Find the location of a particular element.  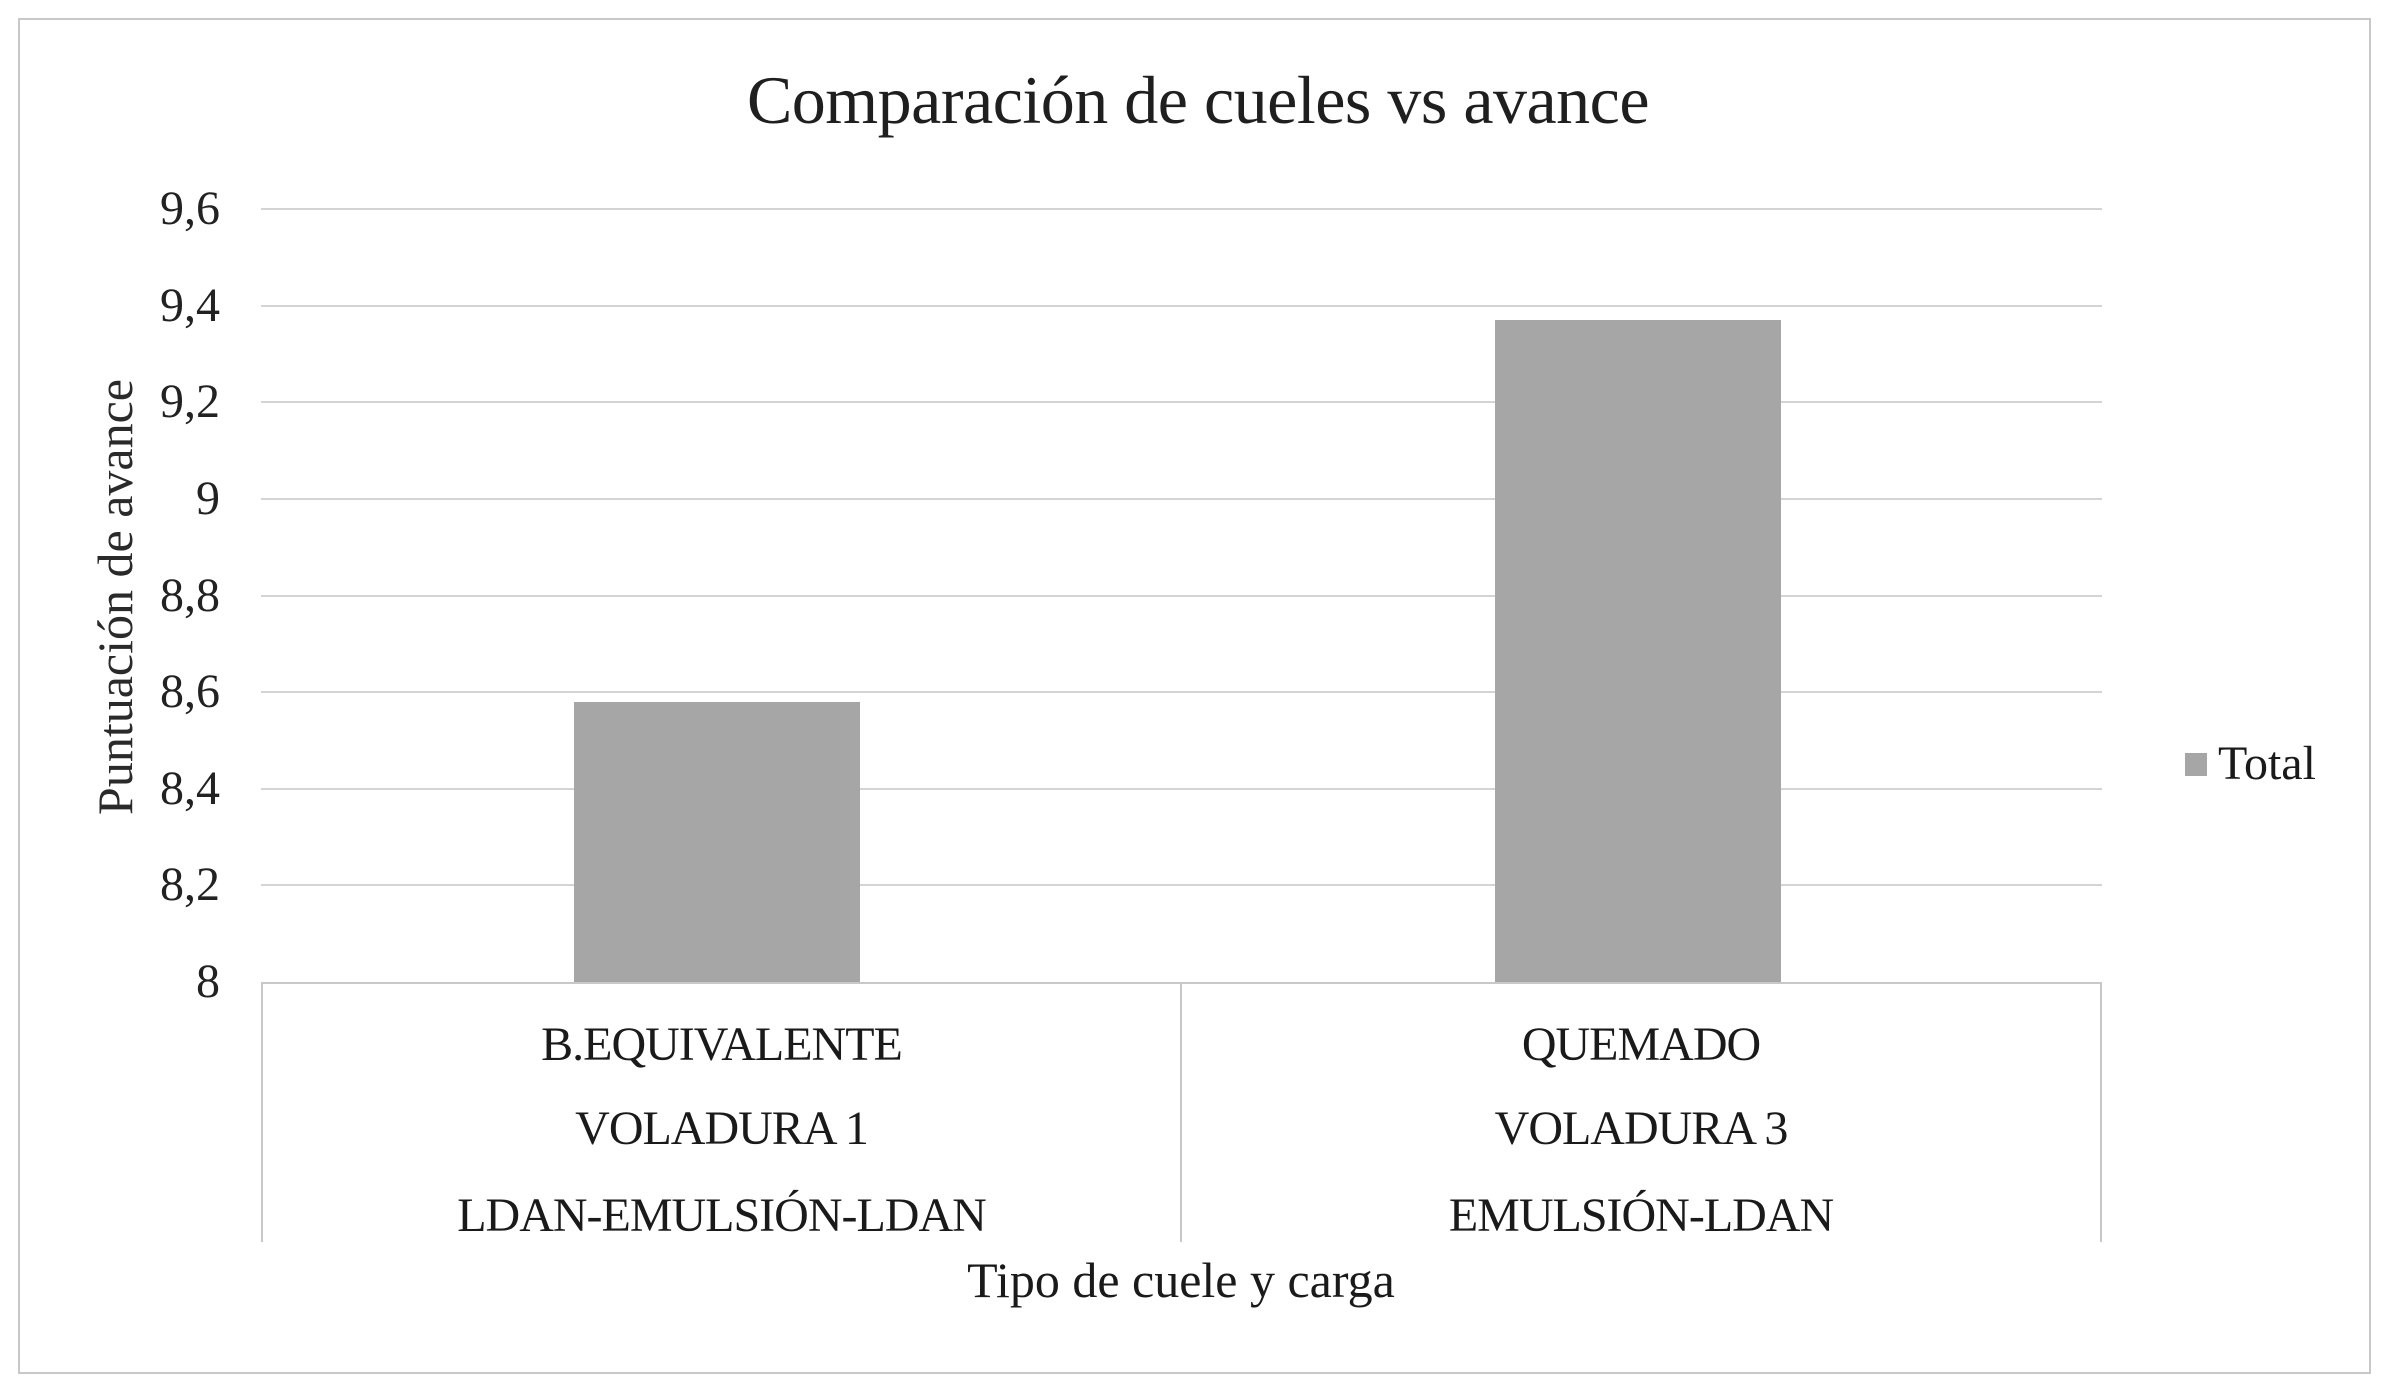

y-tick-label: 9 is located at coordinates (208, 498).